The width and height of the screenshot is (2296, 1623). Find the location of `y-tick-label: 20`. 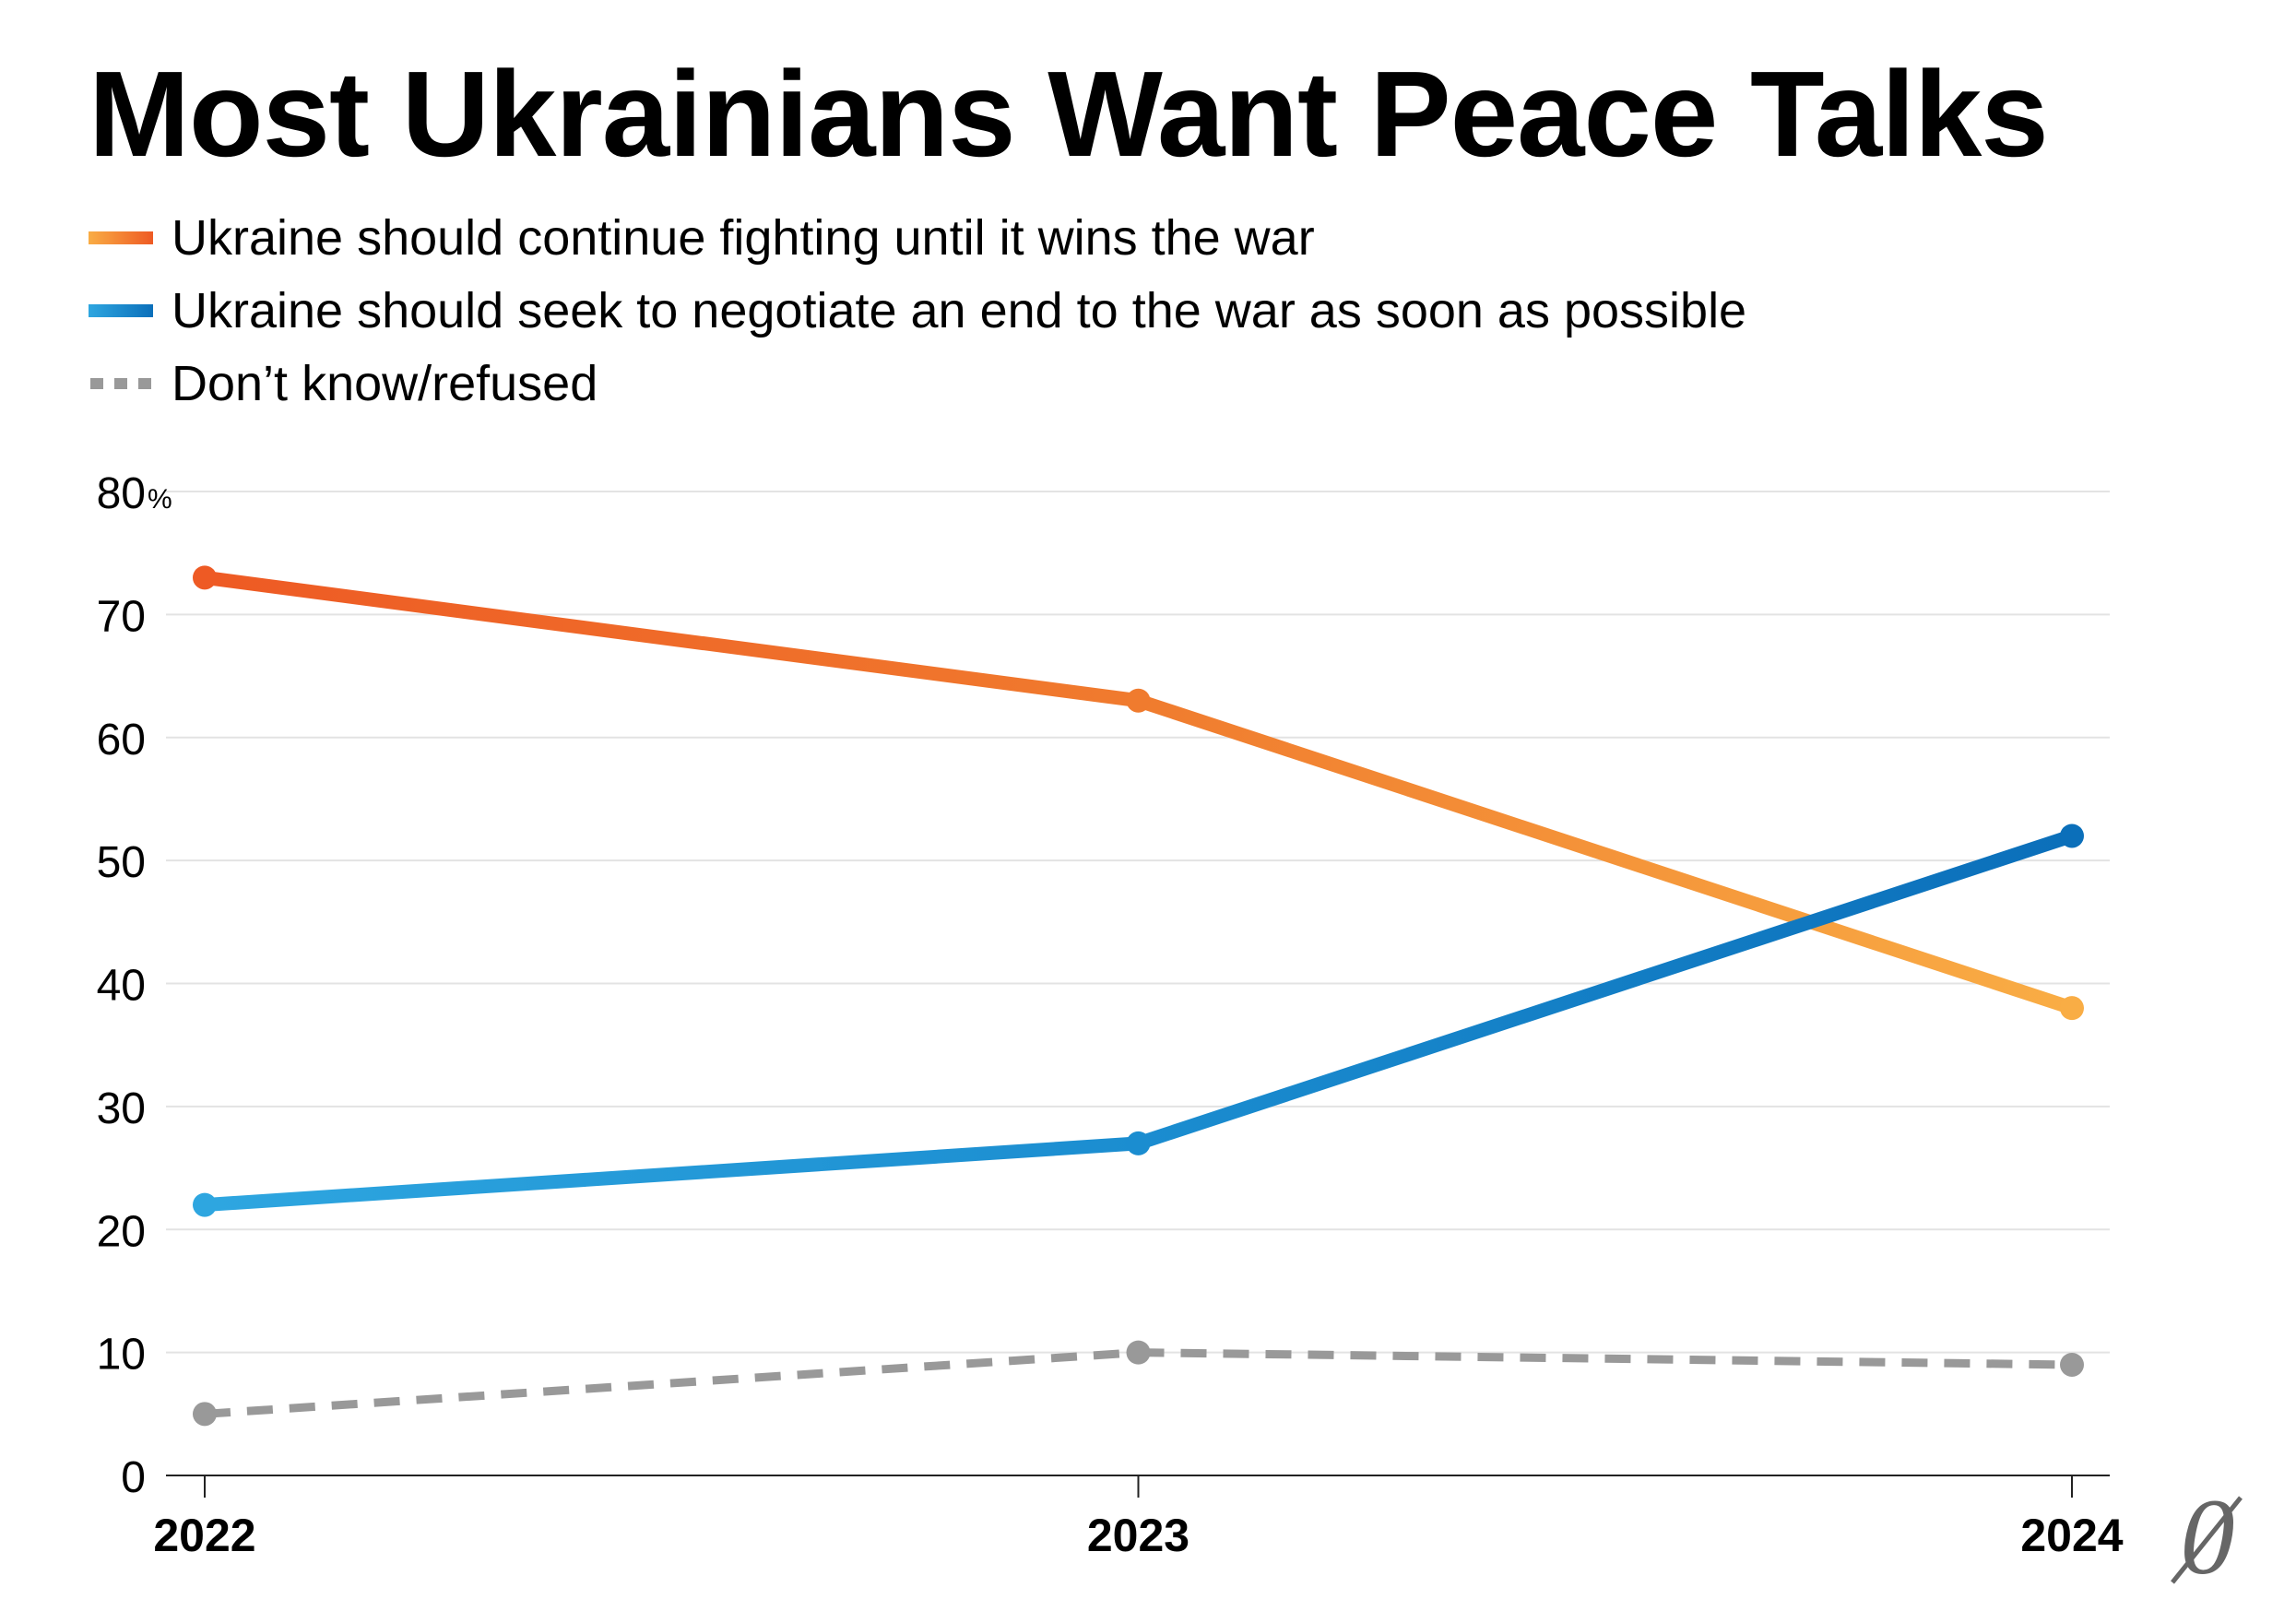

y-tick-label: 20 is located at coordinates (121, 1231).